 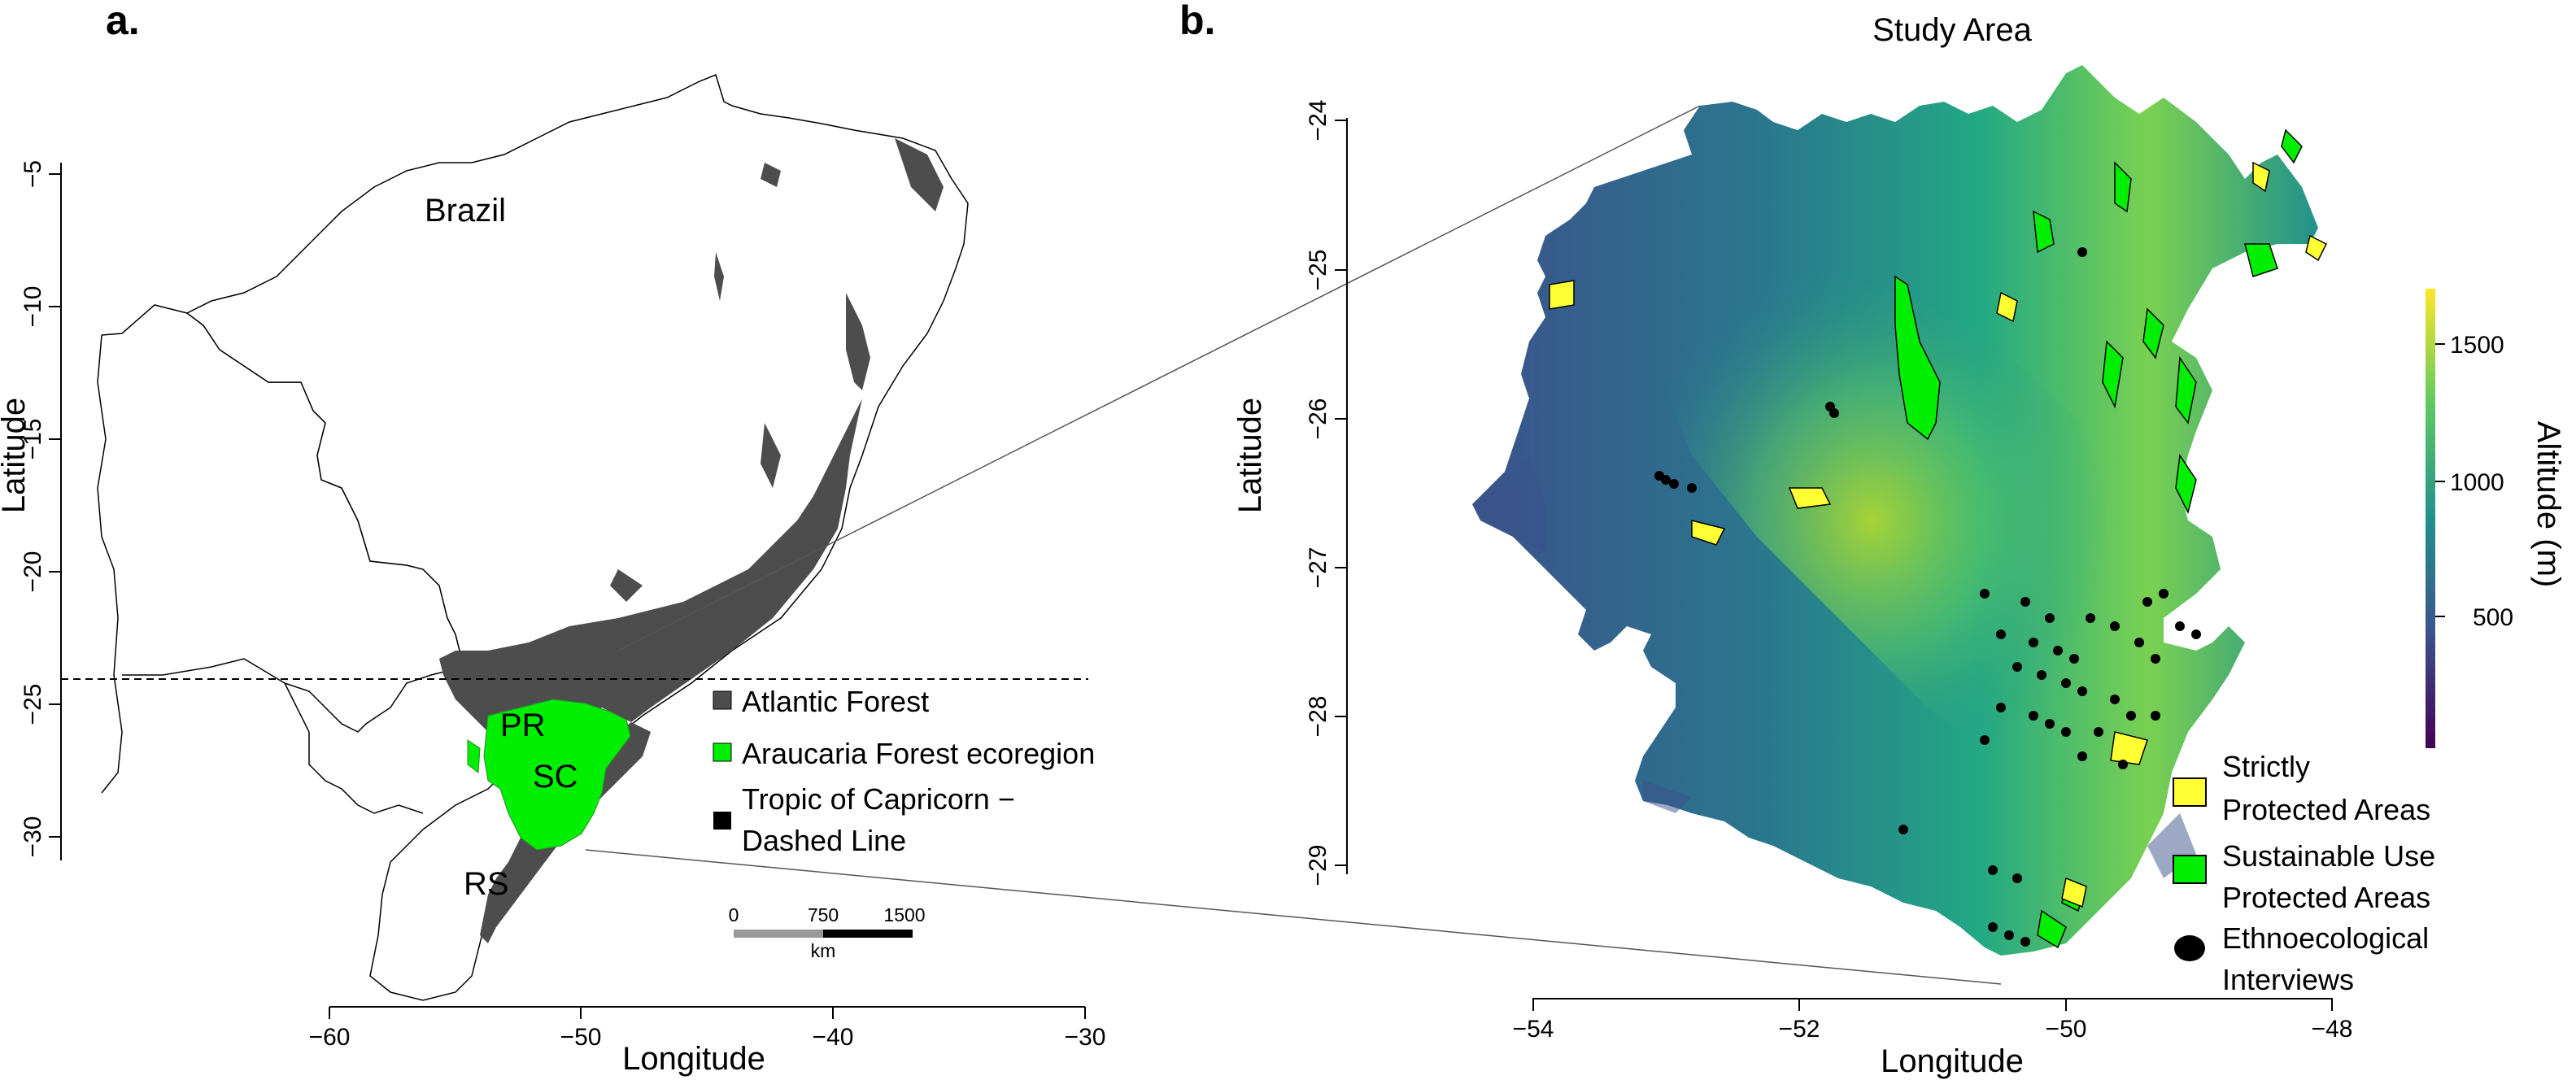 What do you see at coordinates (1318, 866) in the screenshot?
I see `panel-b-y-tick-label: −29` at bounding box center [1318, 866].